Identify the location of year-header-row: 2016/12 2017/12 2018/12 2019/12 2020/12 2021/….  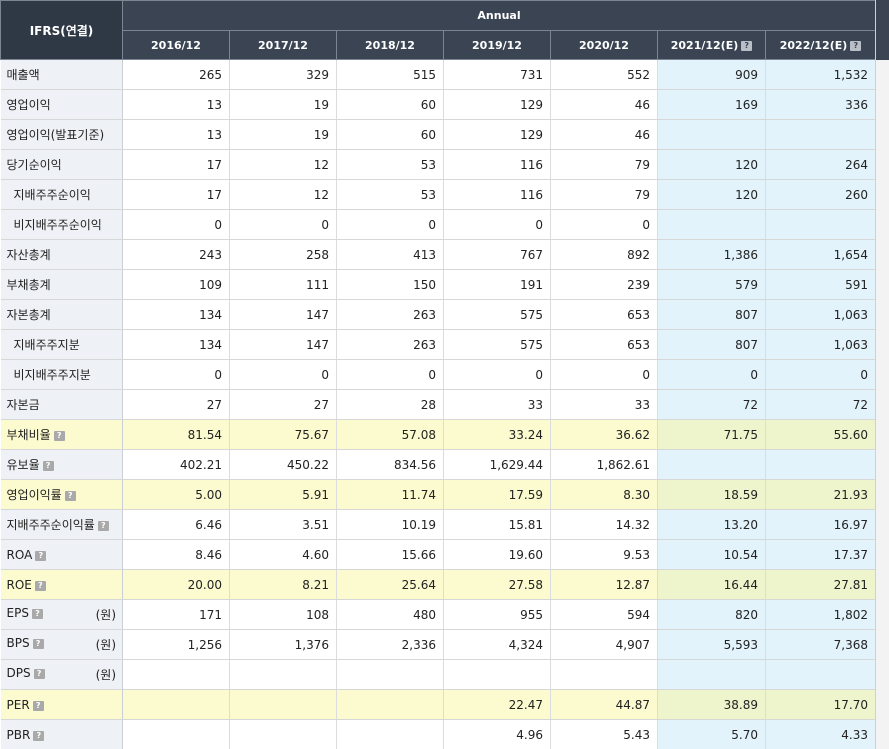
(439, 45).